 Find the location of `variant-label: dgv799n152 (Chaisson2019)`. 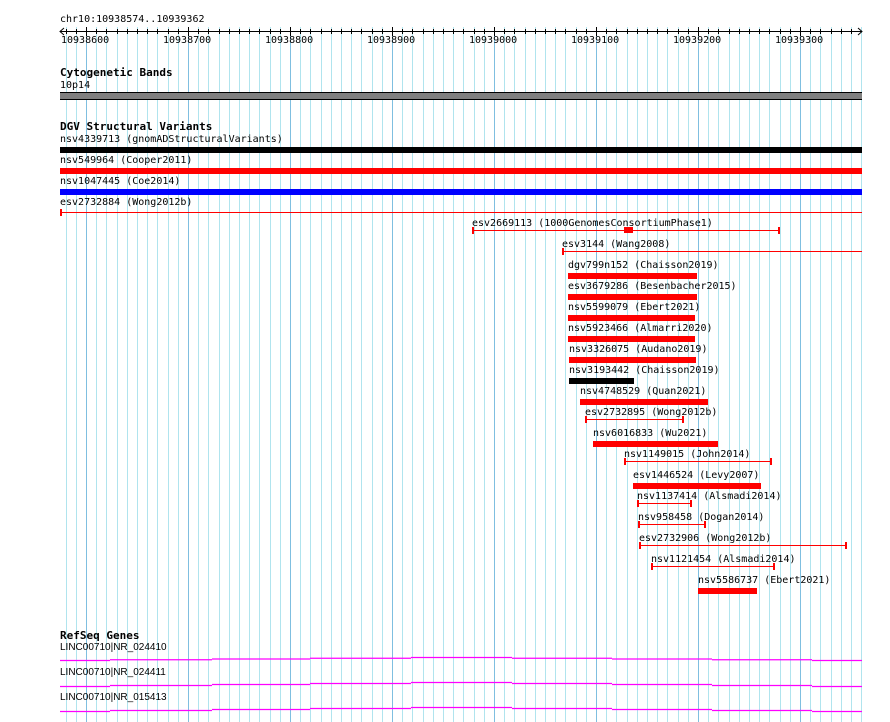

variant-label: dgv799n152 (Chaisson2019) is located at coordinates (643, 265).